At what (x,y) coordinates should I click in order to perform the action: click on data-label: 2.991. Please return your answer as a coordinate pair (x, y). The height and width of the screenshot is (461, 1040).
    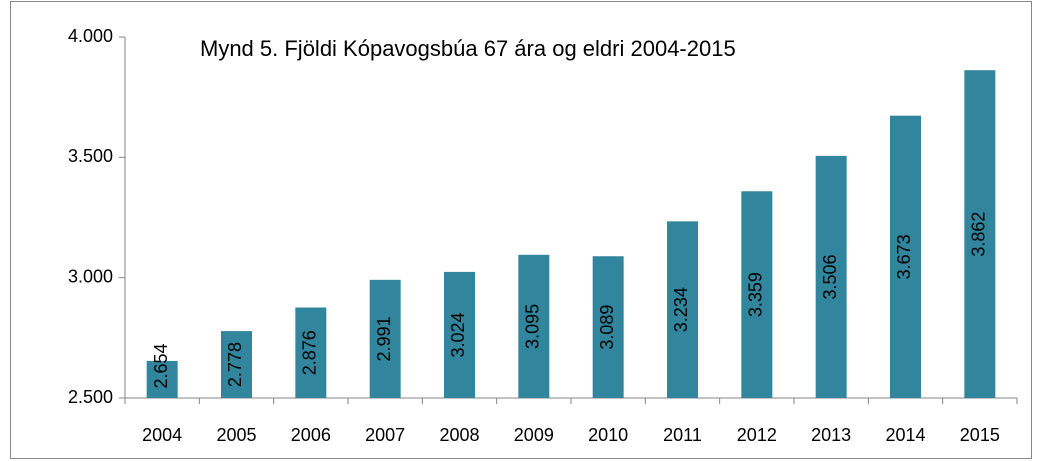
    Looking at the image, I should click on (384, 338).